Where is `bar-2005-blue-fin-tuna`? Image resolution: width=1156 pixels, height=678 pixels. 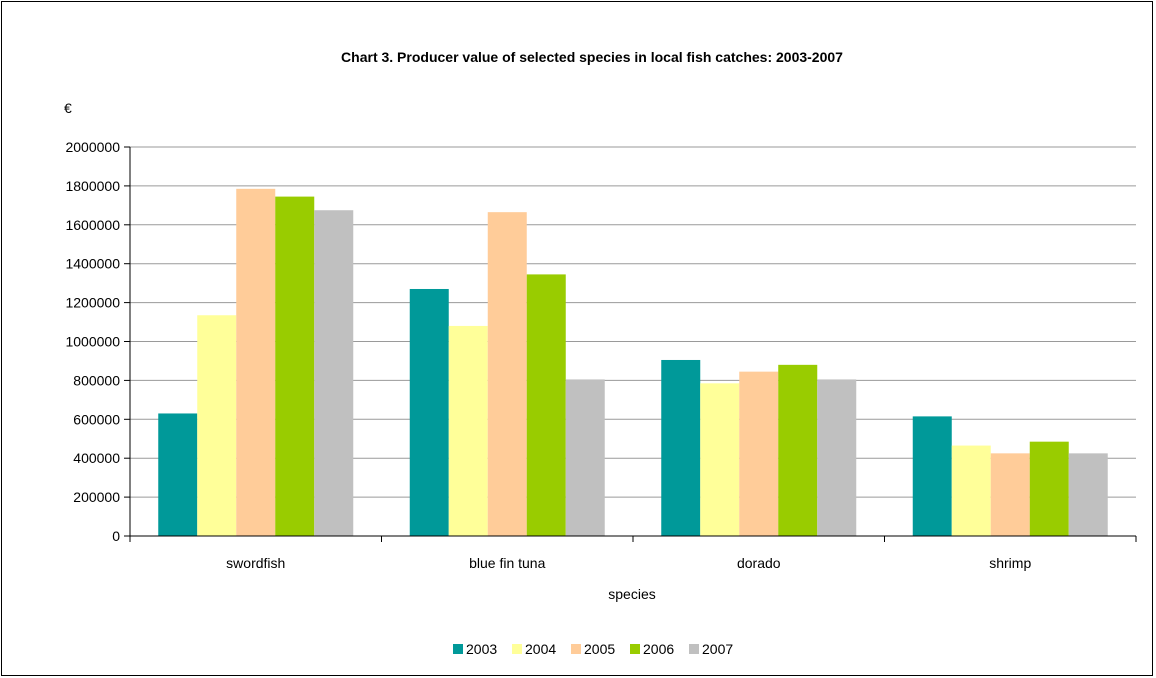
bar-2005-blue-fin-tuna is located at coordinates (507, 374).